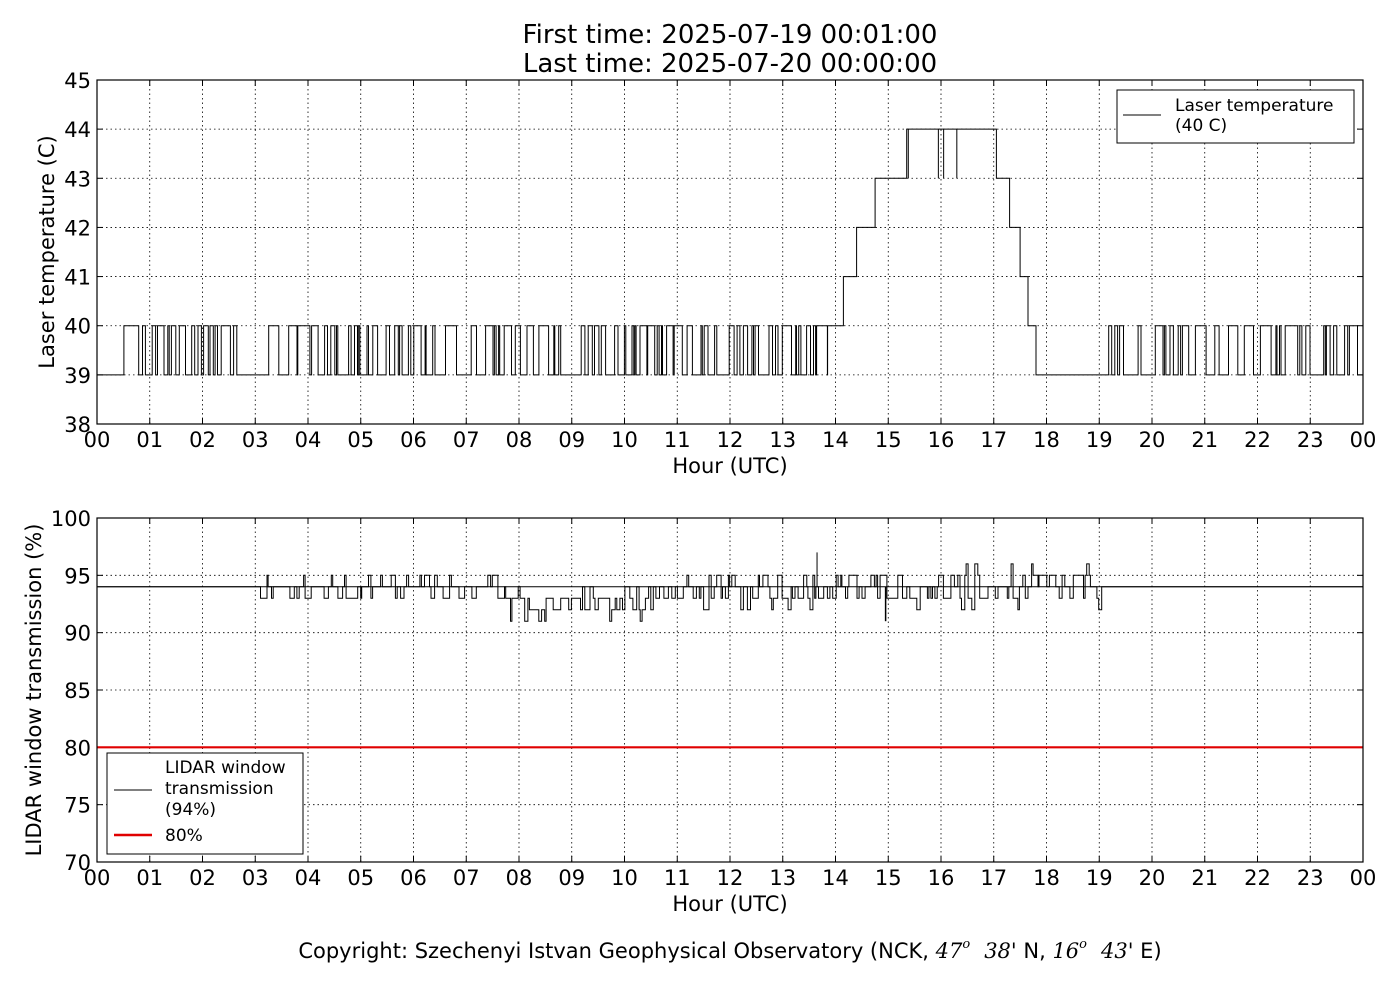 This screenshot has width=1400, height=1000. Describe the element at coordinates (190, 810) in the screenshot. I see `legend-label-lidar: (94%)` at that location.